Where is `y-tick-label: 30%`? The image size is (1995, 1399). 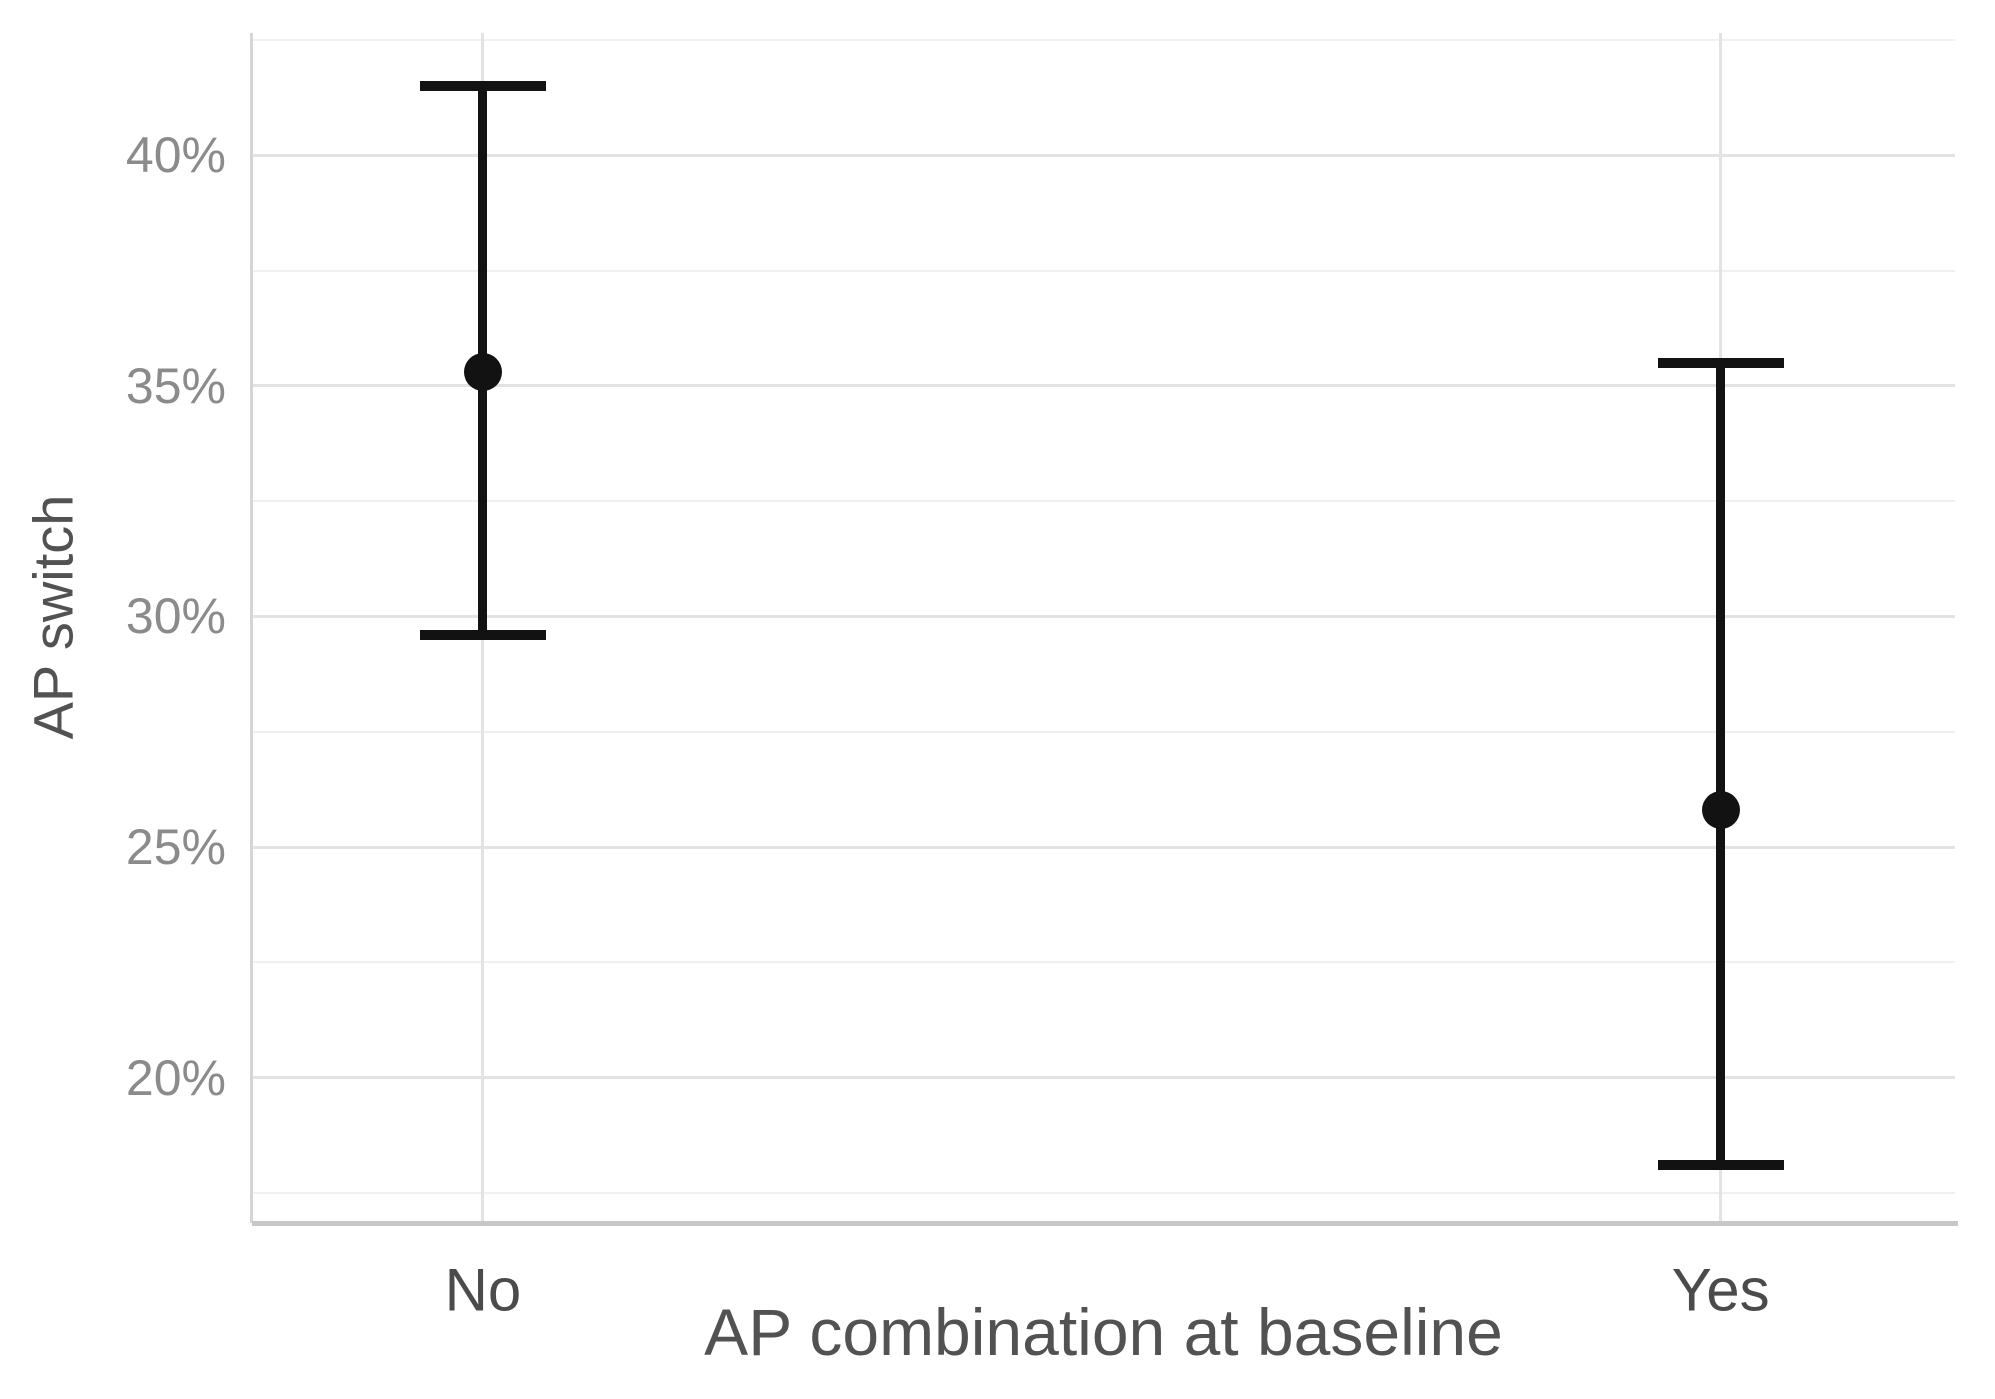 y-tick-label: 30% is located at coordinates (175, 616).